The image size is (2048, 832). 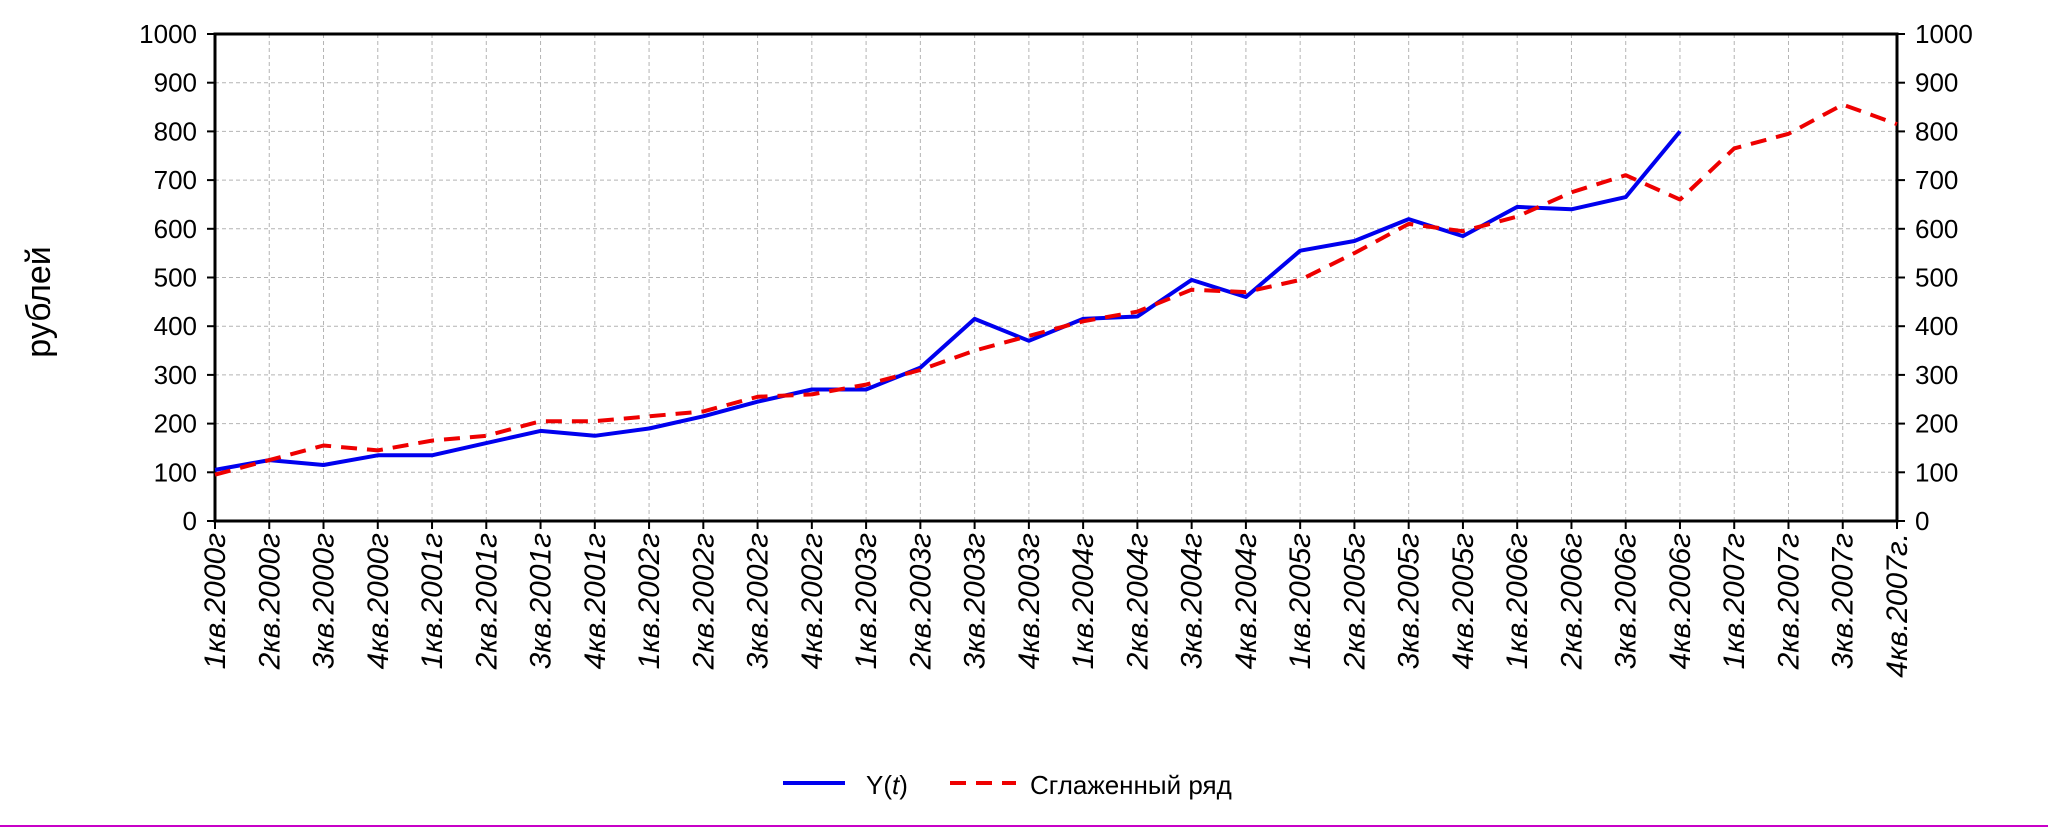 I want to click on y-tick-label-right: 400, so click(x=1936, y=326).